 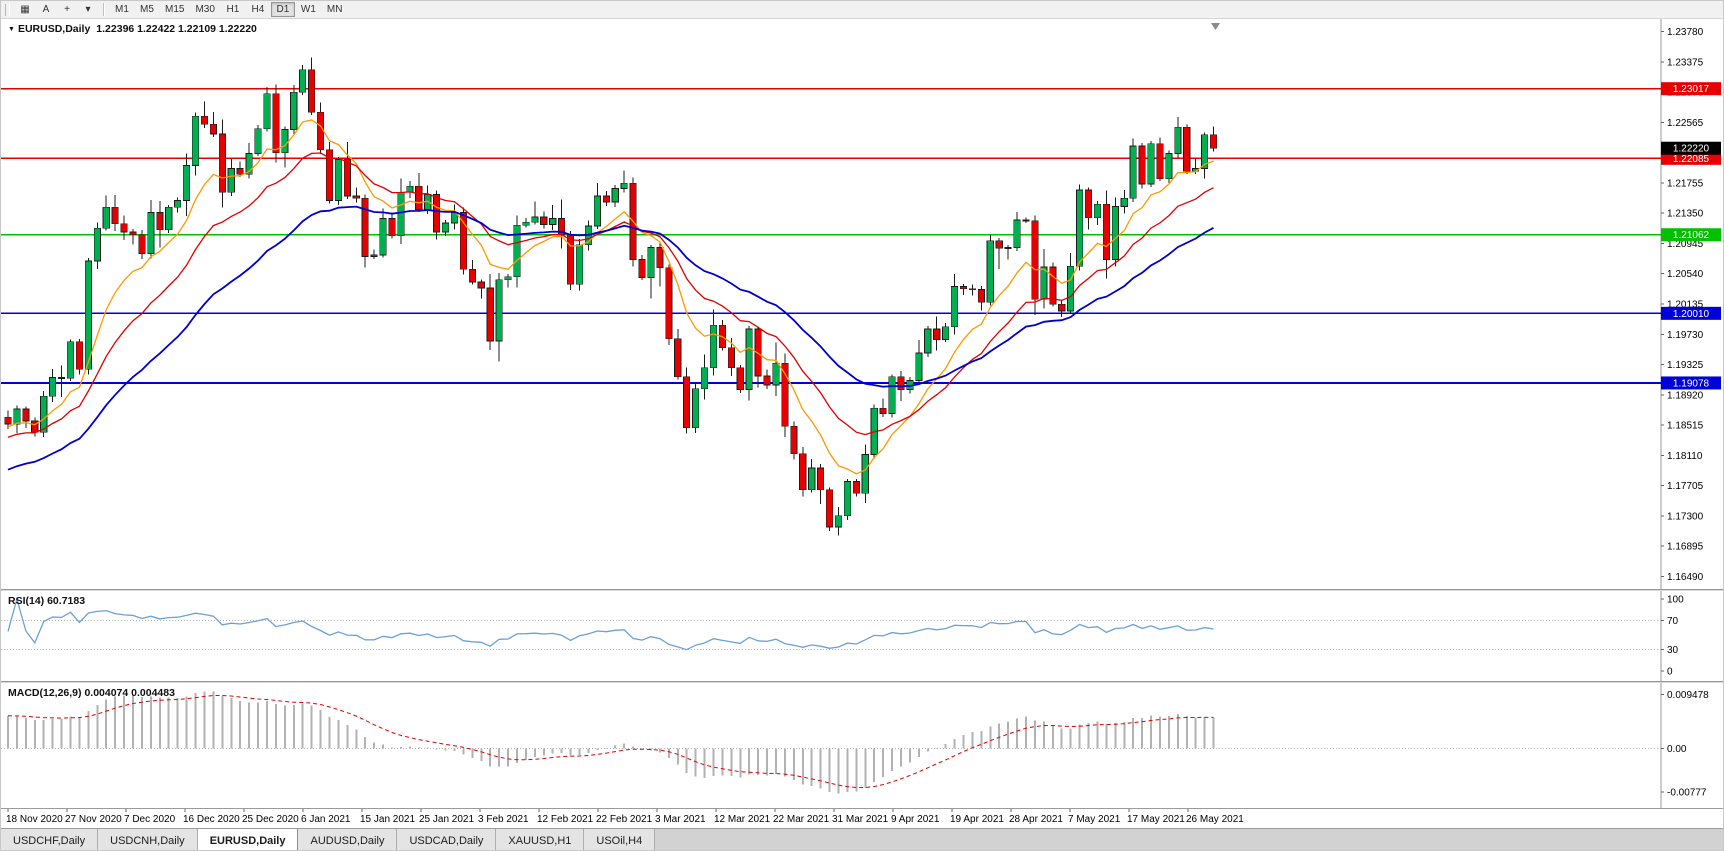 I want to click on date-tick-label: 17 May 2021, so click(x=1156, y=819).